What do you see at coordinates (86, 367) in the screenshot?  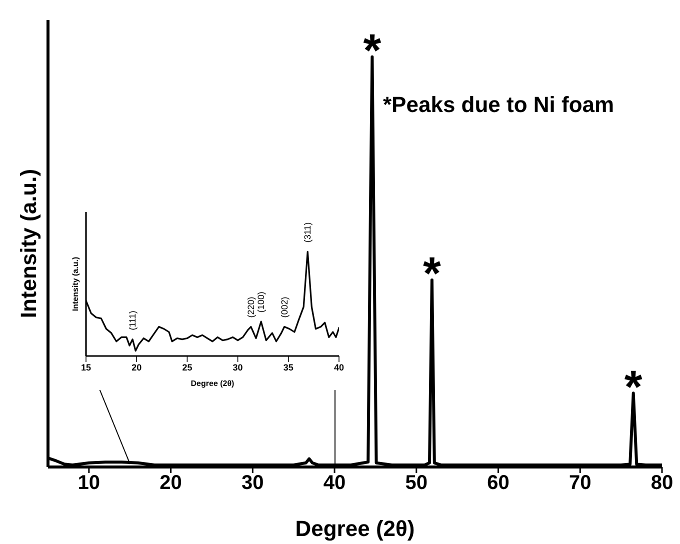 I see `x-tick-label: 15` at bounding box center [86, 367].